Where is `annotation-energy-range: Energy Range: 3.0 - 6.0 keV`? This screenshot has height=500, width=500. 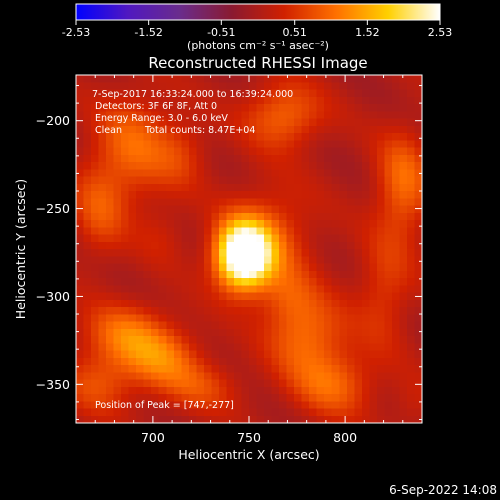
annotation-energy-range: Energy Range: 3.0 - 6.0 keV is located at coordinates (161, 118).